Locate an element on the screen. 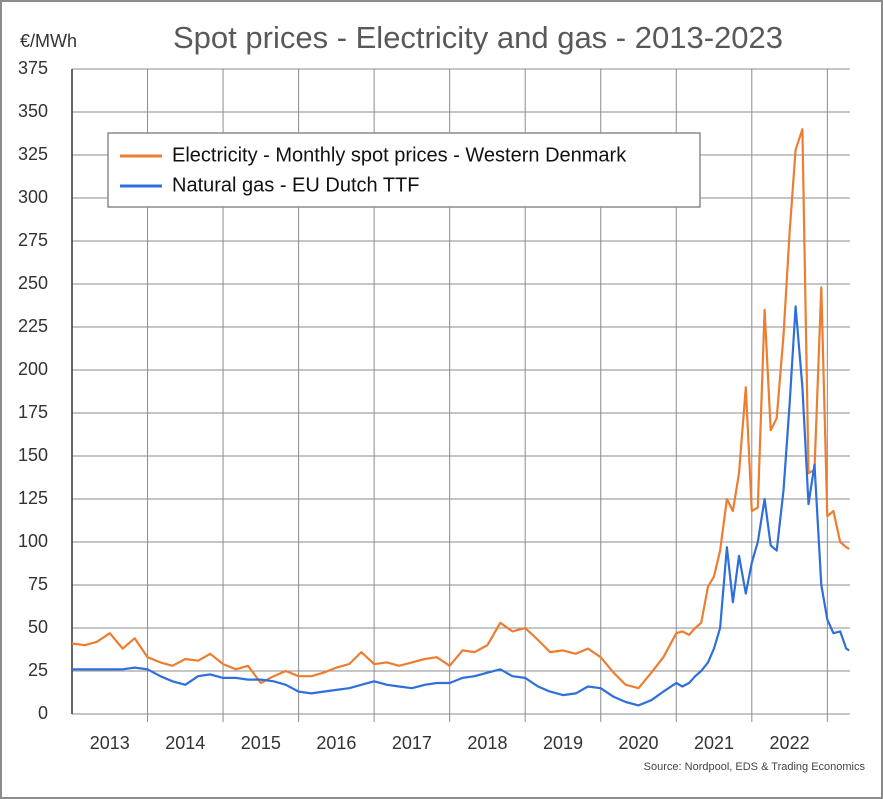  y-tick-label: 275 is located at coordinates (33, 240).